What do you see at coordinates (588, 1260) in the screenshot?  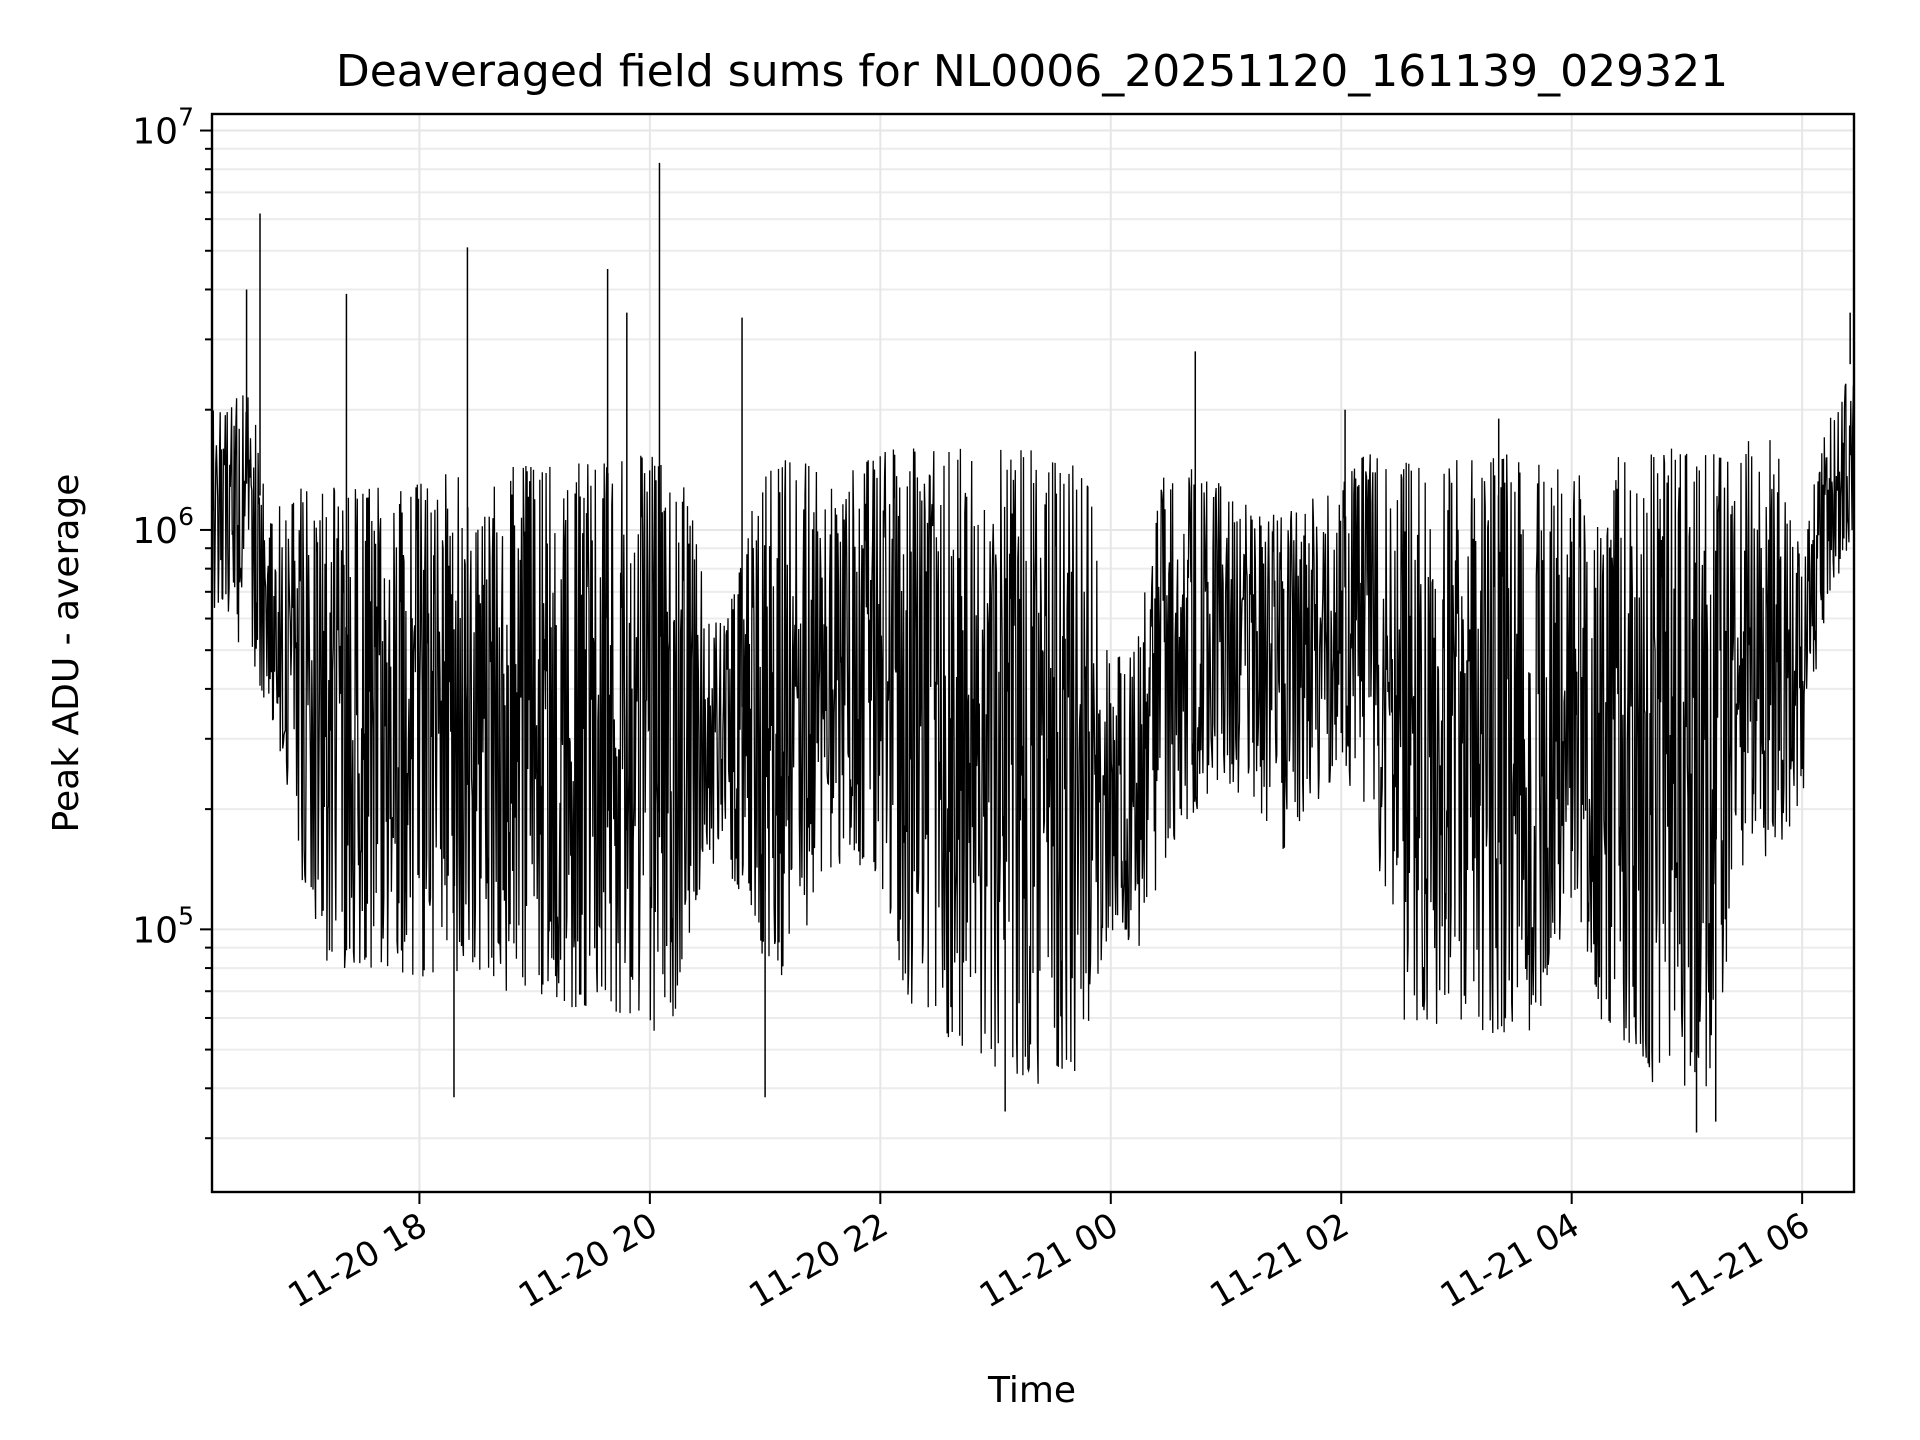 I see `x-tick-label: 11-20 20` at bounding box center [588, 1260].